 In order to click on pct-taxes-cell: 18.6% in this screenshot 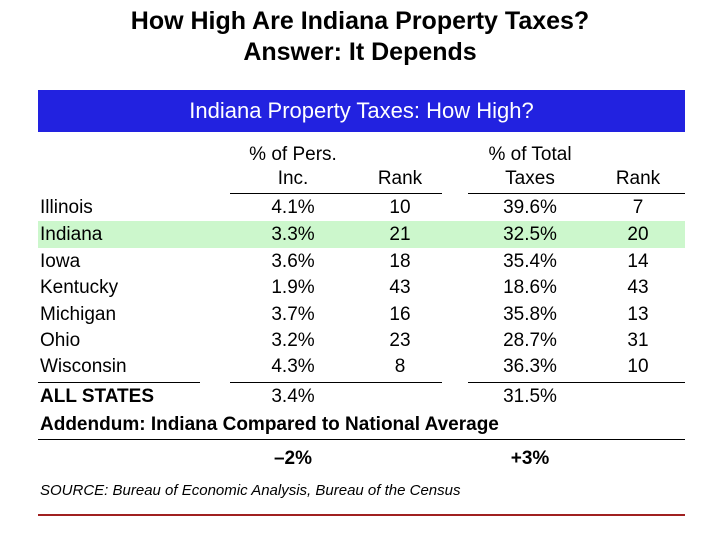, I will do `click(530, 287)`.